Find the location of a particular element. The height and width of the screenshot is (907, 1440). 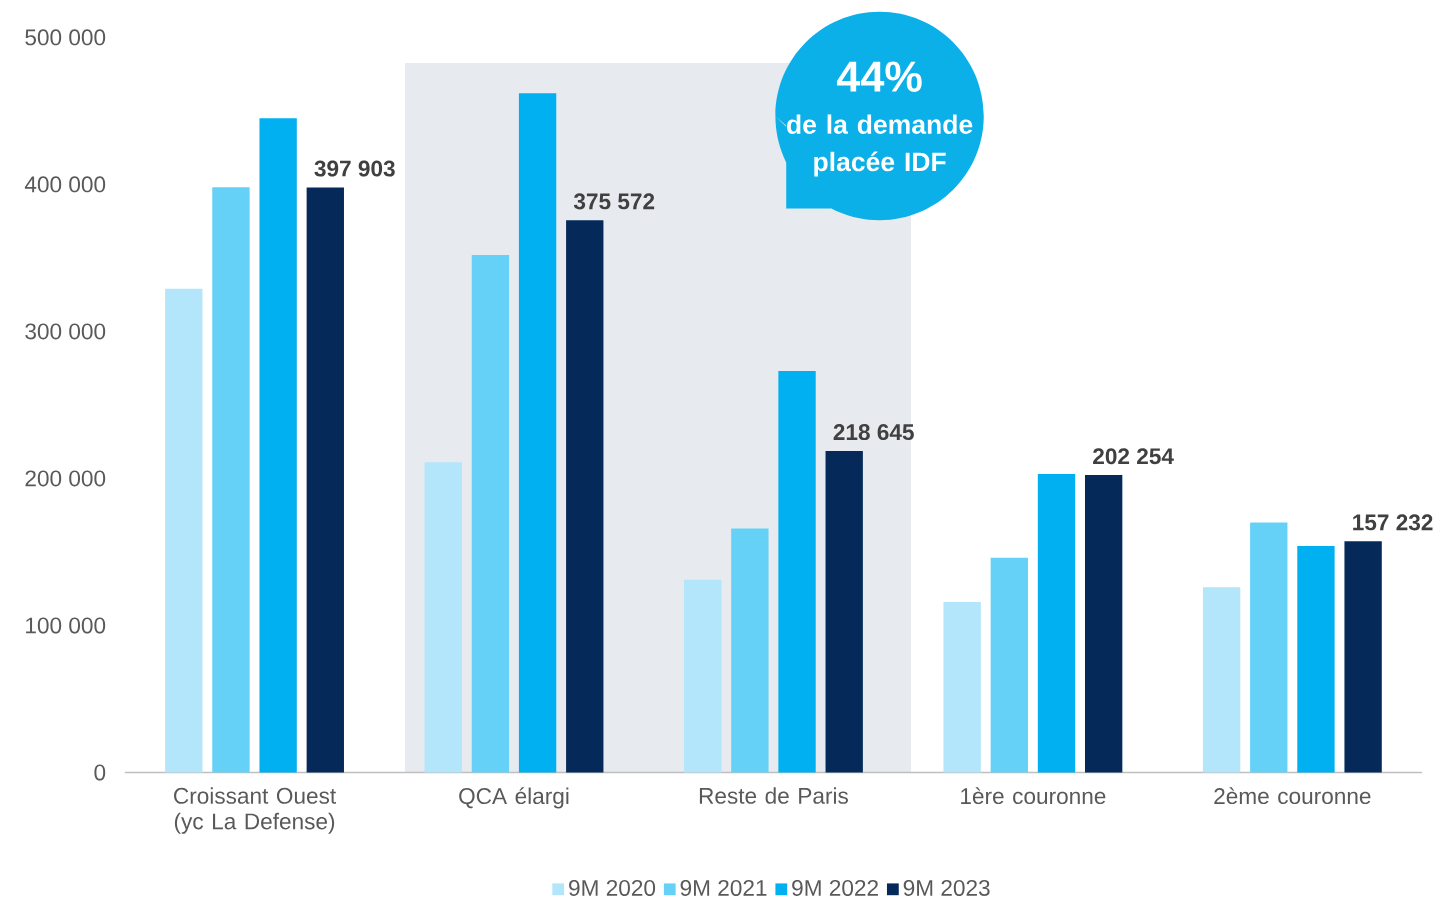

legend-label: 9M 2020 is located at coordinates (612, 888).